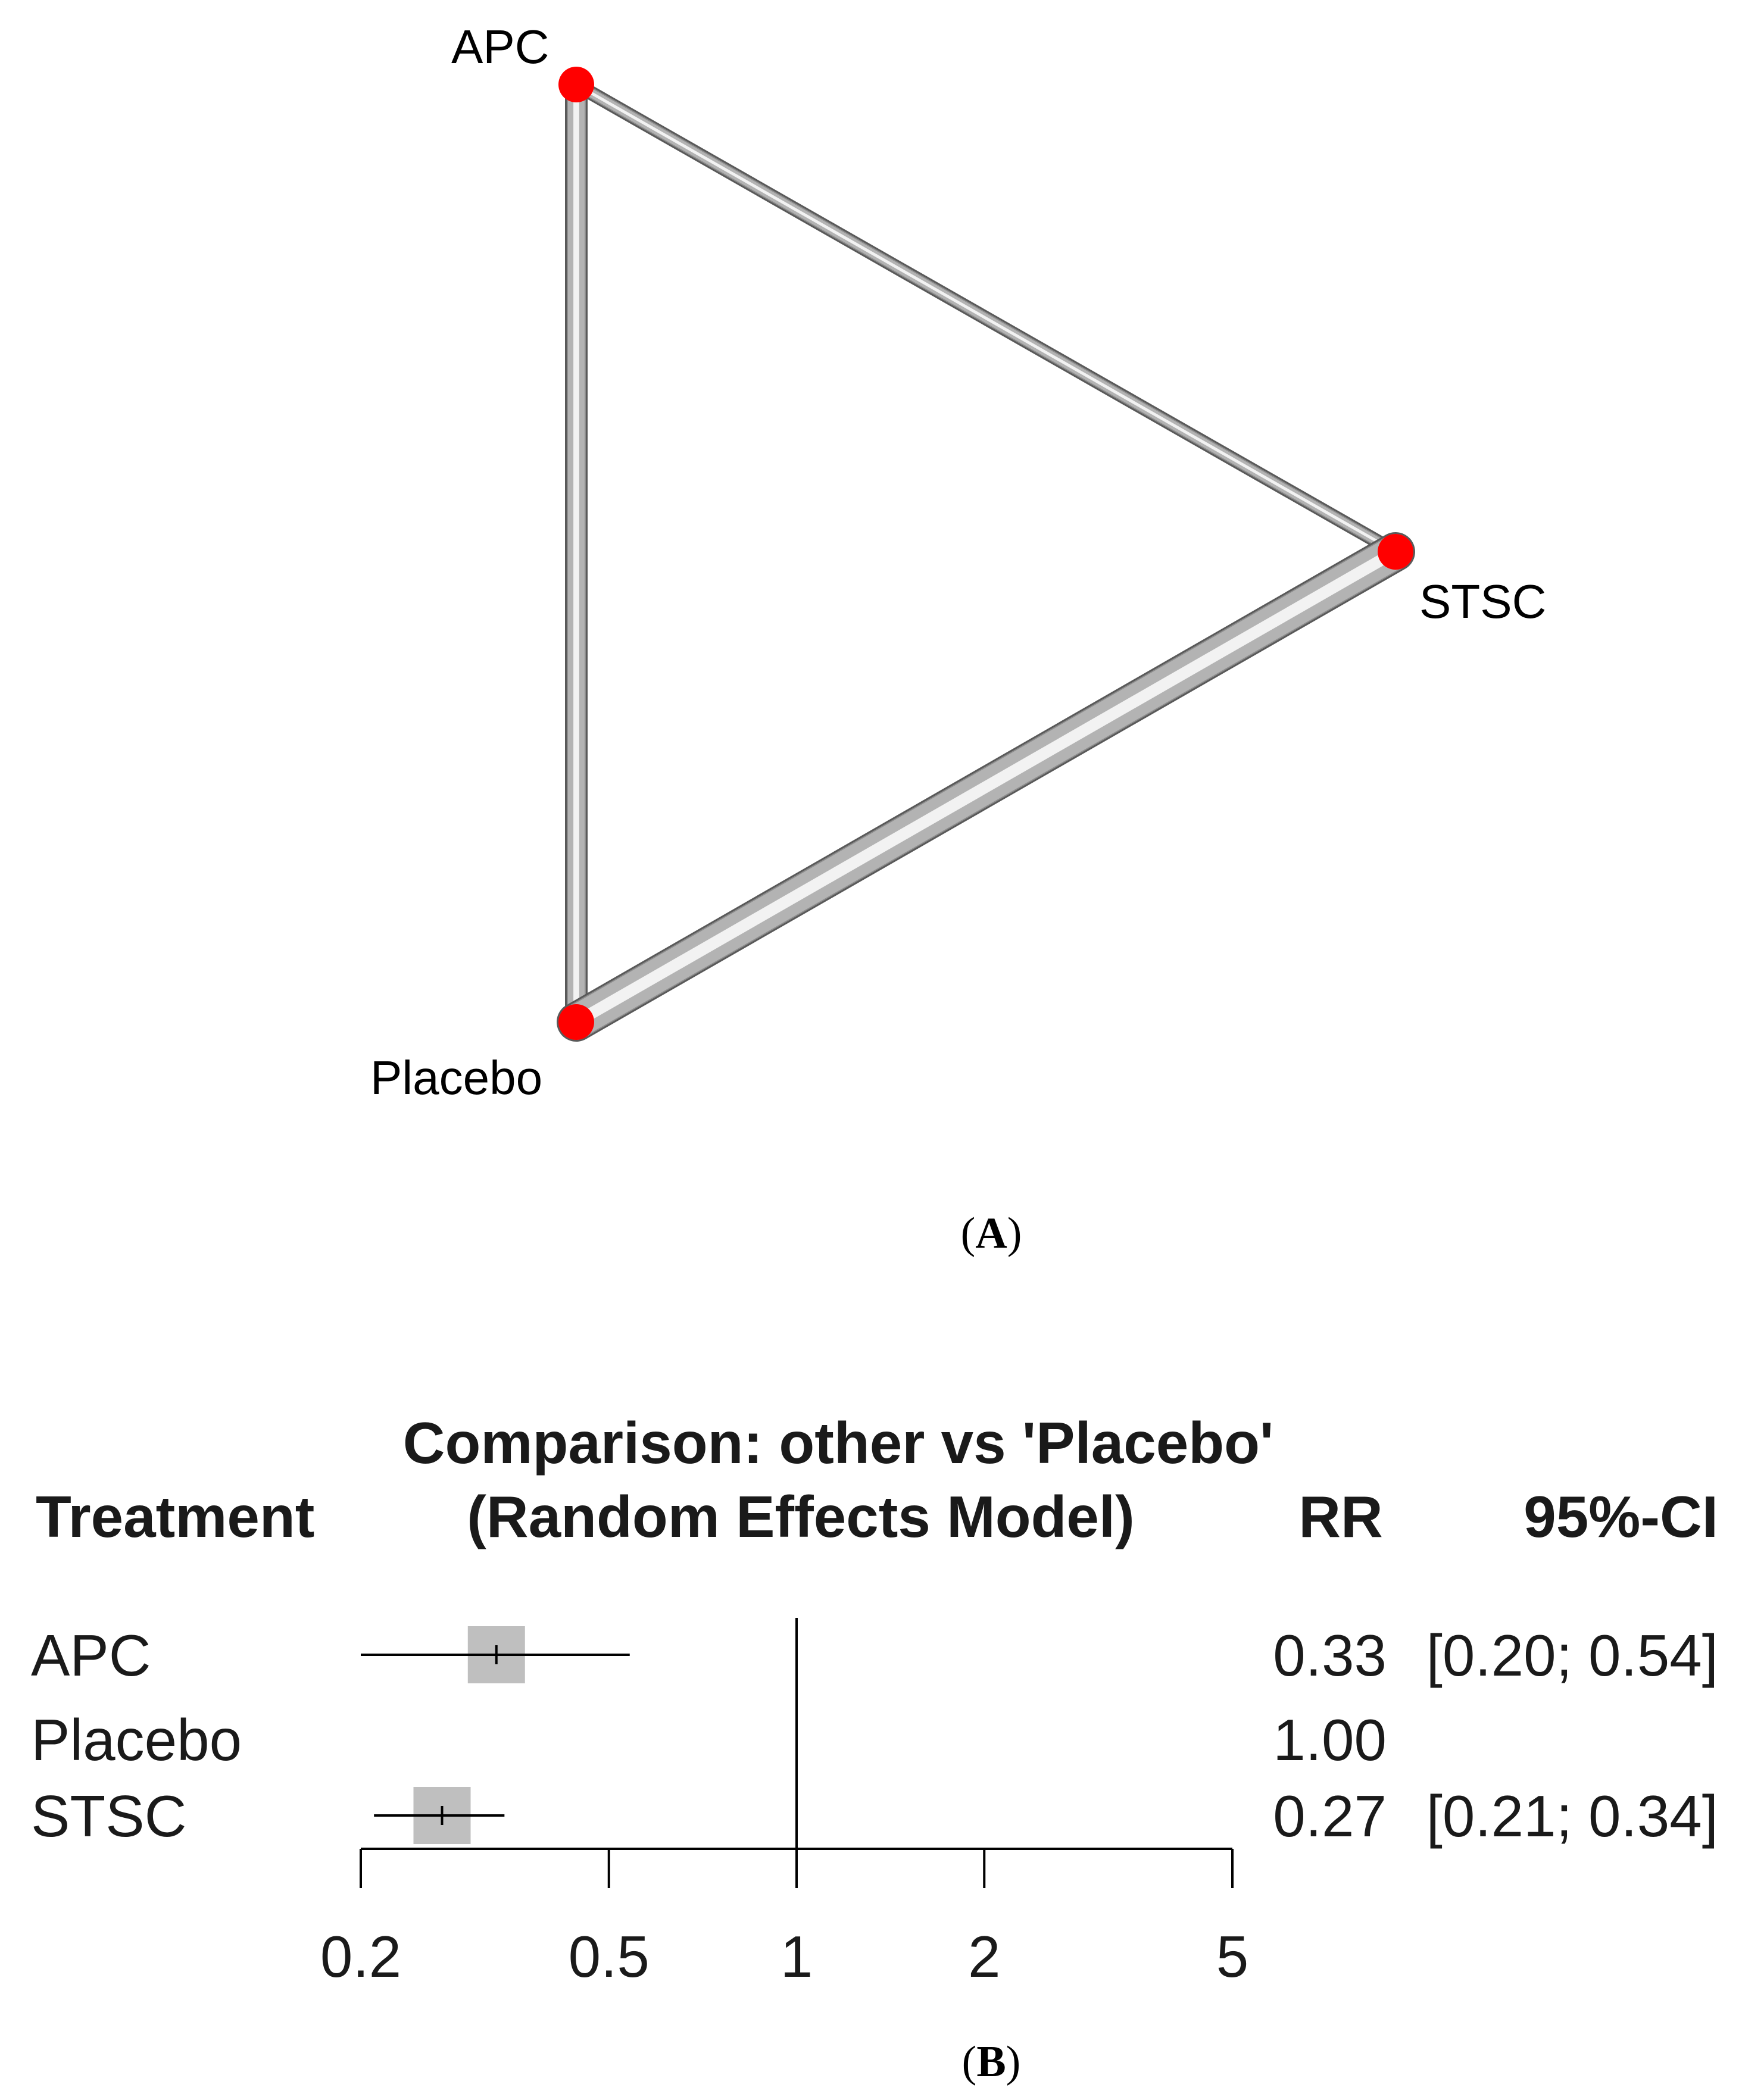 The image size is (1742, 2100). What do you see at coordinates (1482, 601) in the screenshot?
I see `node-label-stsc: STSC` at bounding box center [1482, 601].